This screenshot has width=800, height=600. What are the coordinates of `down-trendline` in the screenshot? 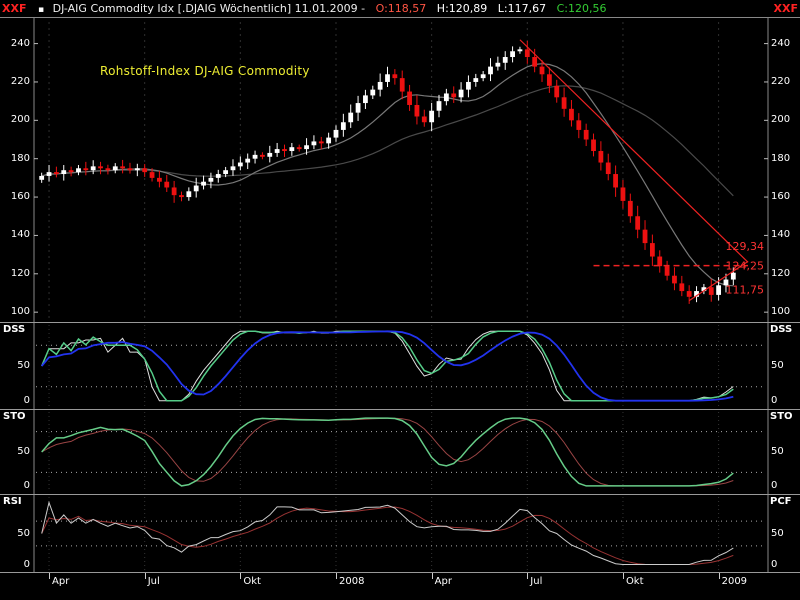 It's located at (634, 151).